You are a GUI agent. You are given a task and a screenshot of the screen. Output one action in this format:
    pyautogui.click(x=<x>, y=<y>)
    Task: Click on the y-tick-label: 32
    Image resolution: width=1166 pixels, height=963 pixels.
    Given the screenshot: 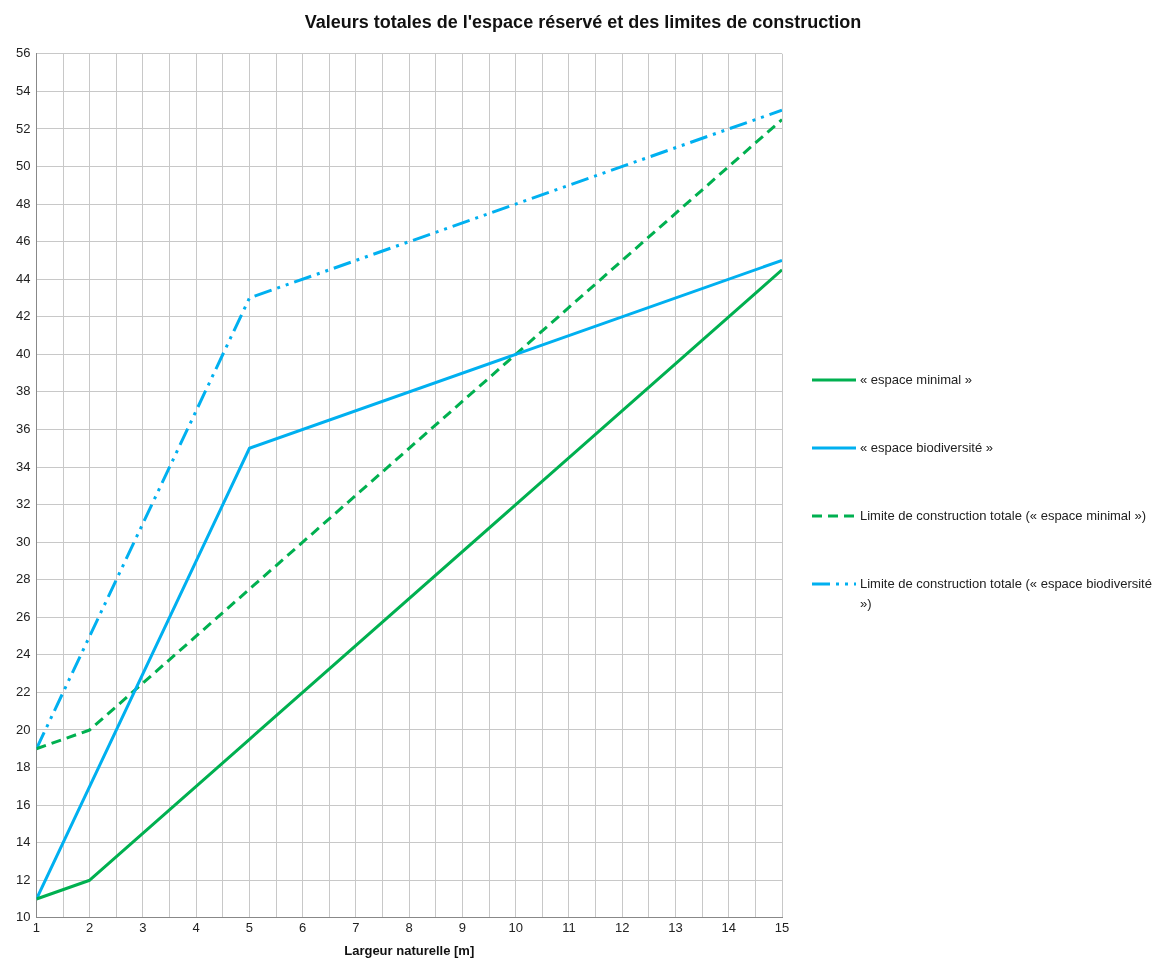 What is the action you would take?
    pyautogui.click(x=23, y=504)
    